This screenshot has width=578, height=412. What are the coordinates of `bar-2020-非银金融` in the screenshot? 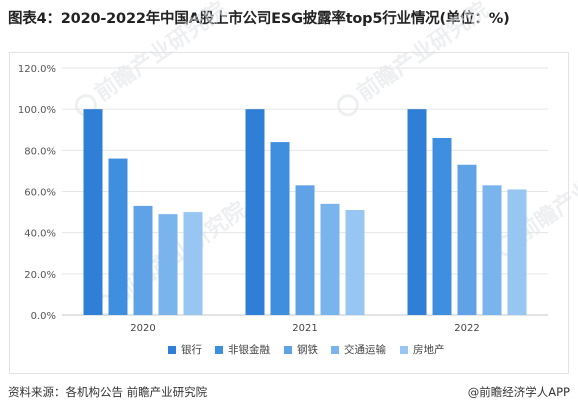 It's located at (118, 236).